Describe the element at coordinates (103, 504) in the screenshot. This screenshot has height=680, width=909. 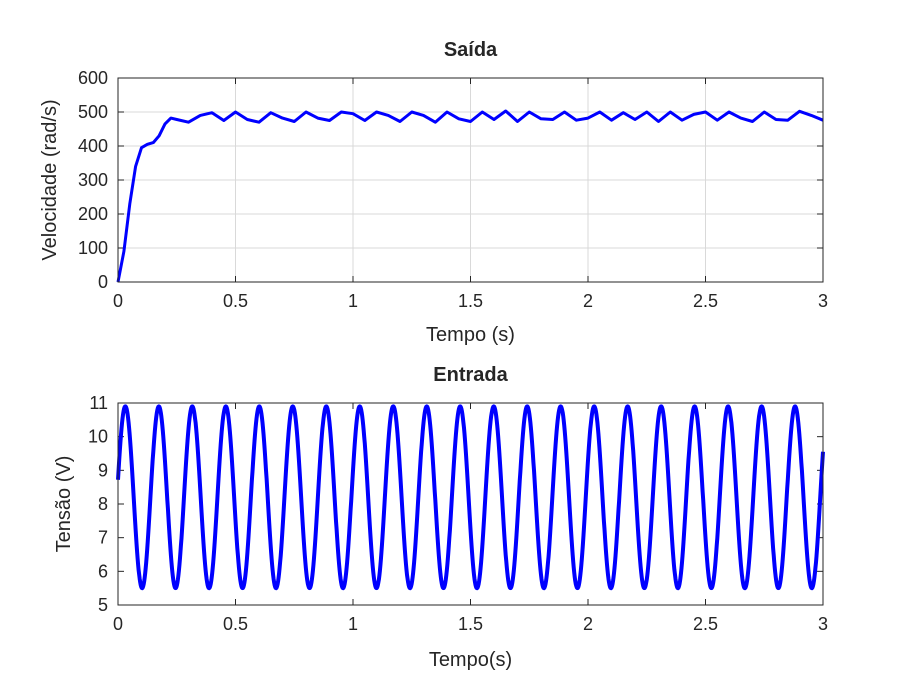
I see `y-tick-label: 8` at that location.